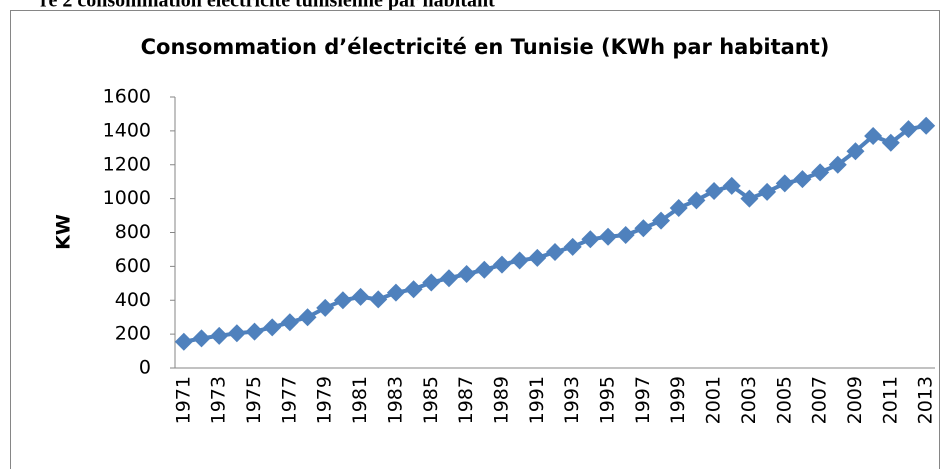 This screenshot has width=947, height=469. Describe the element at coordinates (219, 400) in the screenshot. I see `x-tick-label: 1973` at that location.